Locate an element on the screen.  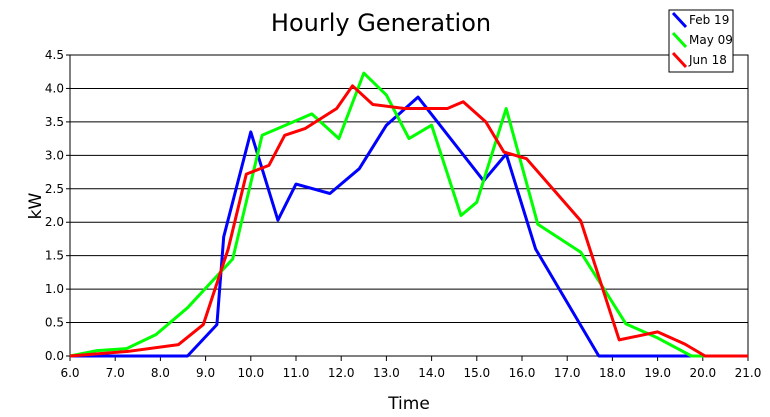
y-tick-label: 0.0 is located at coordinates (54, 356).